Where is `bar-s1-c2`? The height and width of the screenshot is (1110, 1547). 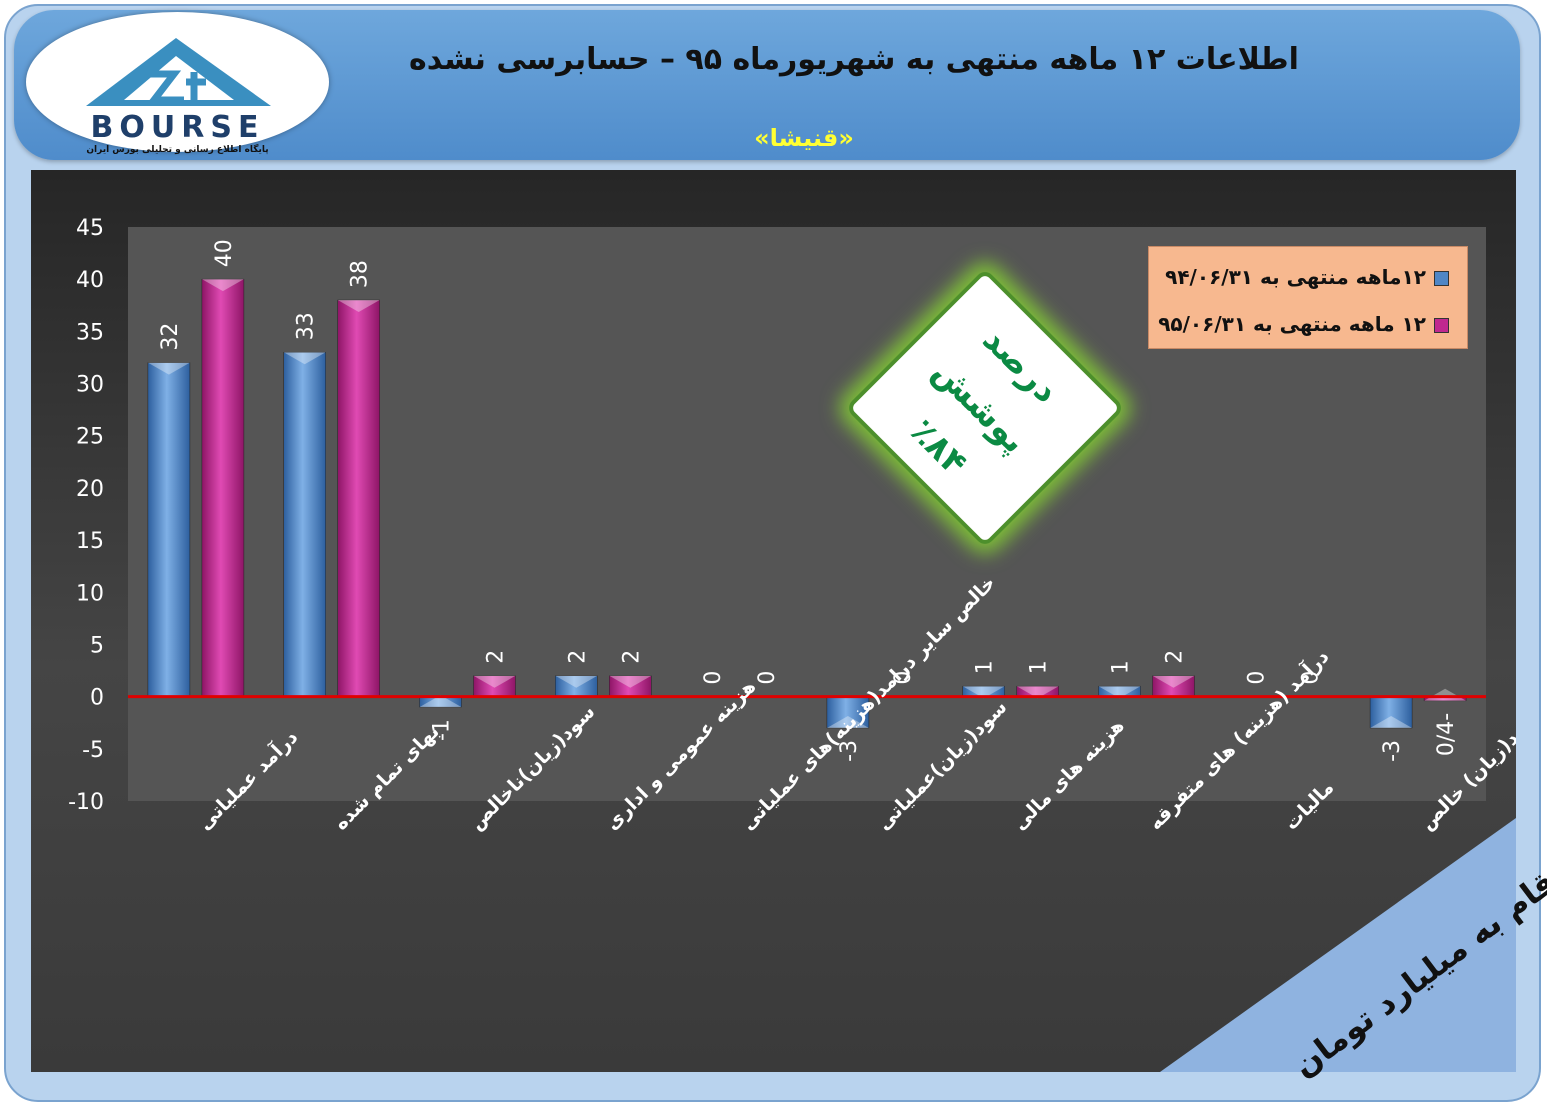 bar-s1-c2 is located at coordinates (304, 524).